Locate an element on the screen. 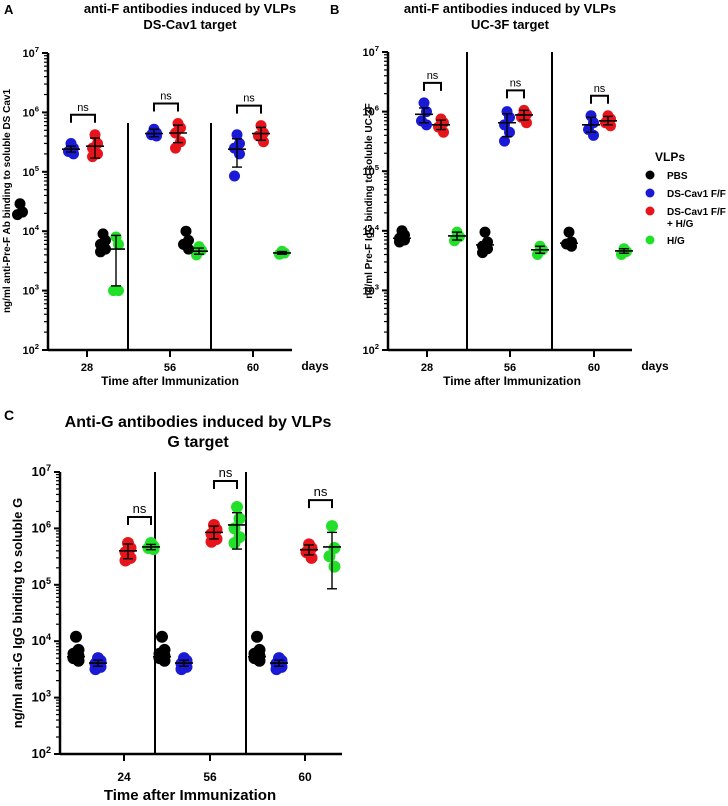  x-tick-label: 28 is located at coordinates (87, 368).